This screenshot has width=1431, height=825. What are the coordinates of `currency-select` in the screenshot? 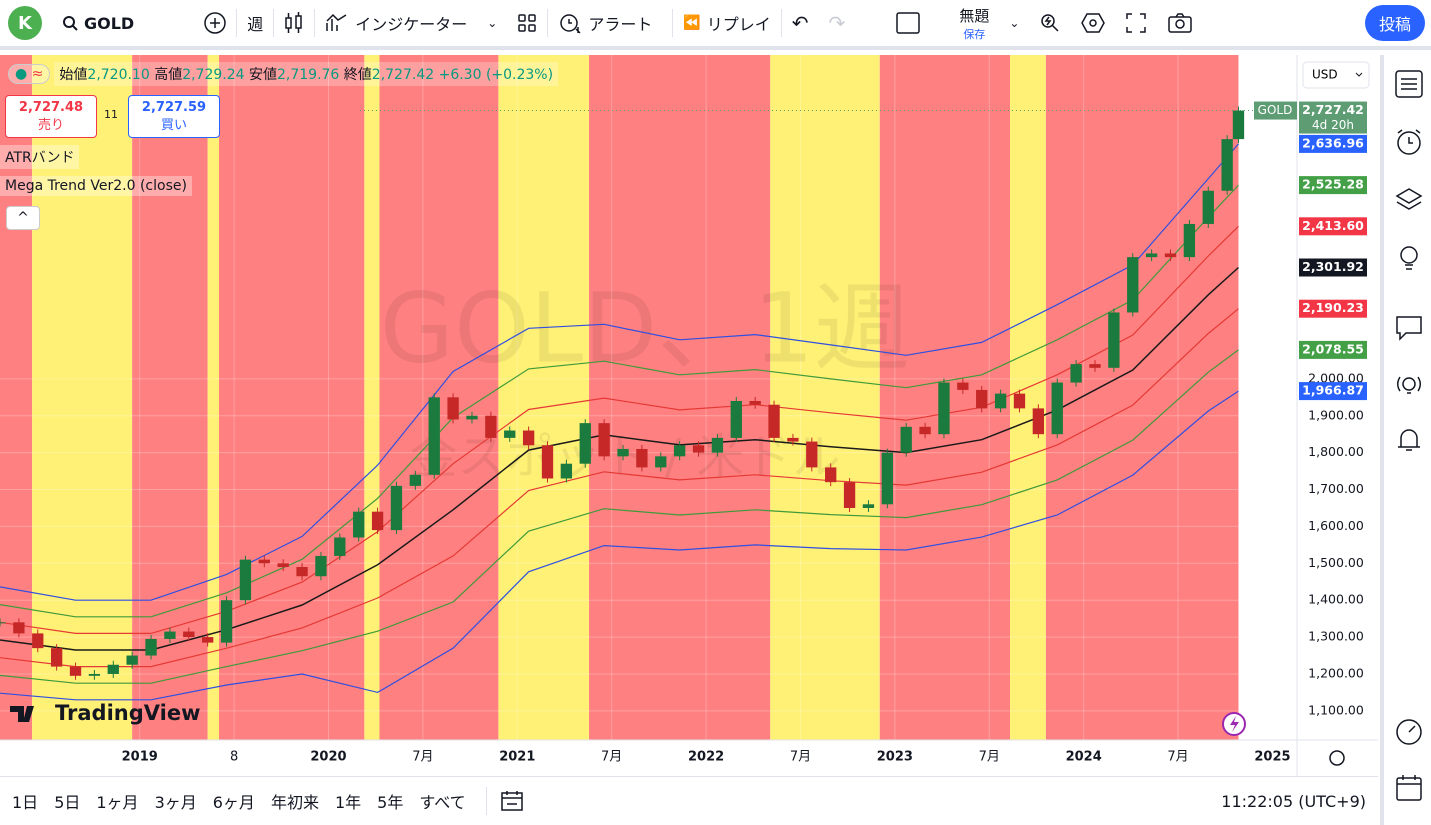 It's located at (1336, 75).